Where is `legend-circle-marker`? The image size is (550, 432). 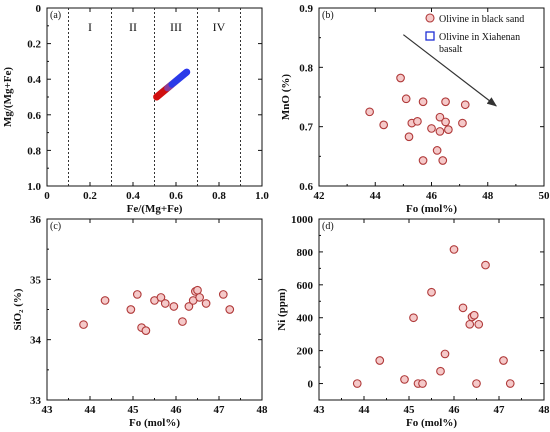 legend-circle-marker is located at coordinates (430, 18).